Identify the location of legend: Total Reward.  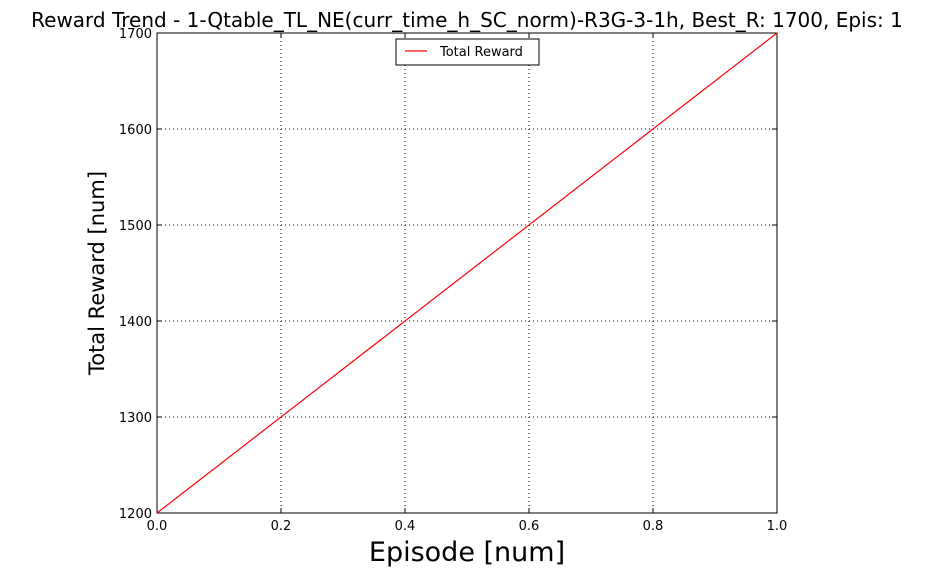
(467, 52).